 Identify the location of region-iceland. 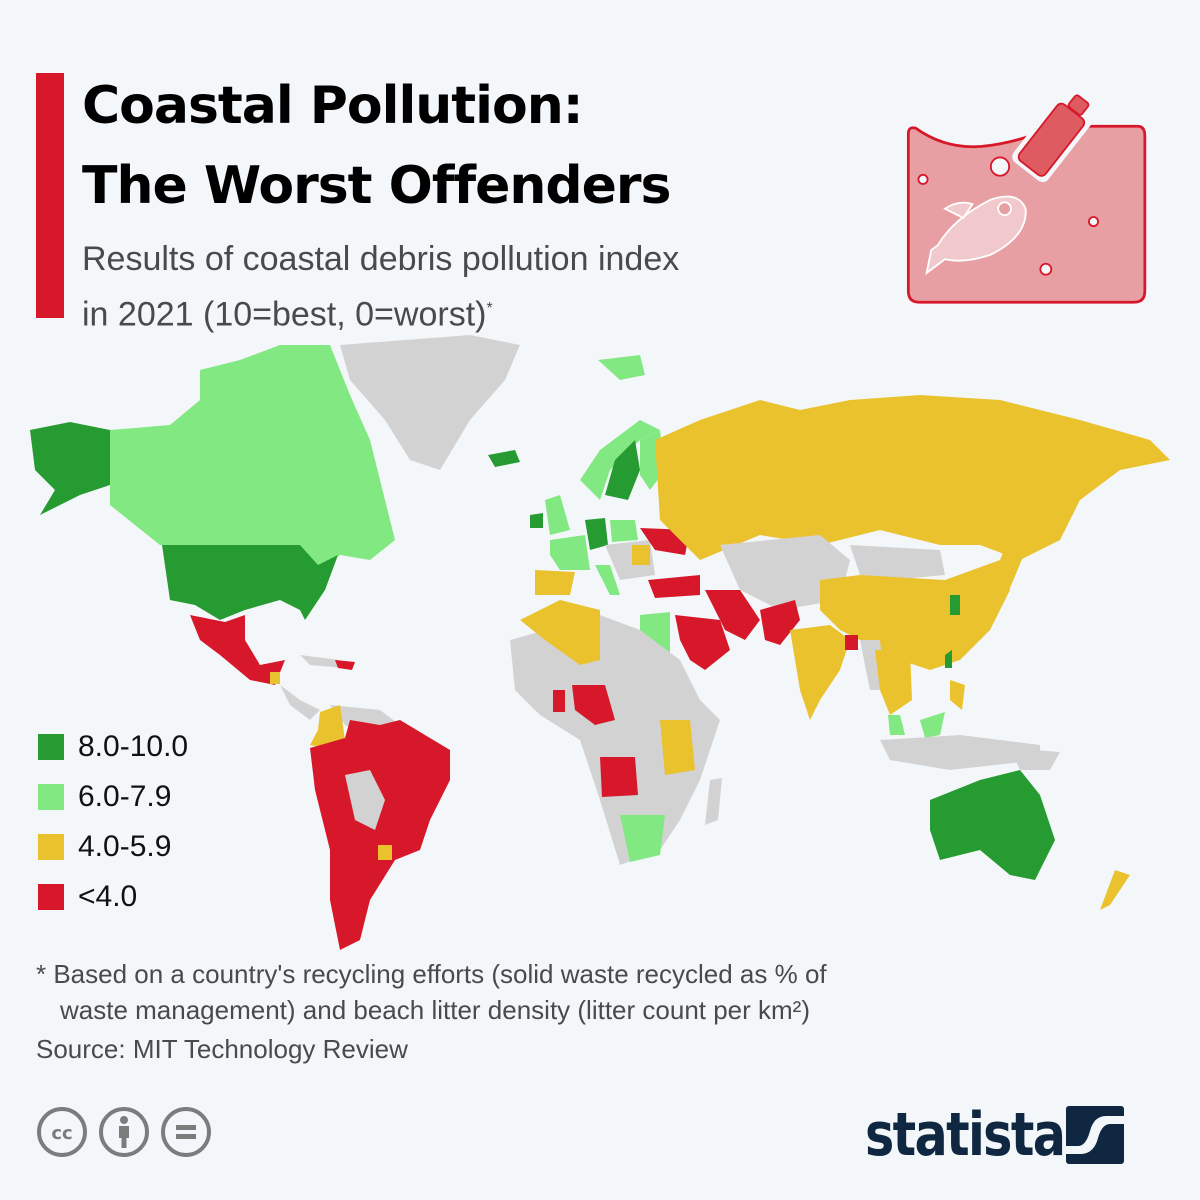
(504, 458).